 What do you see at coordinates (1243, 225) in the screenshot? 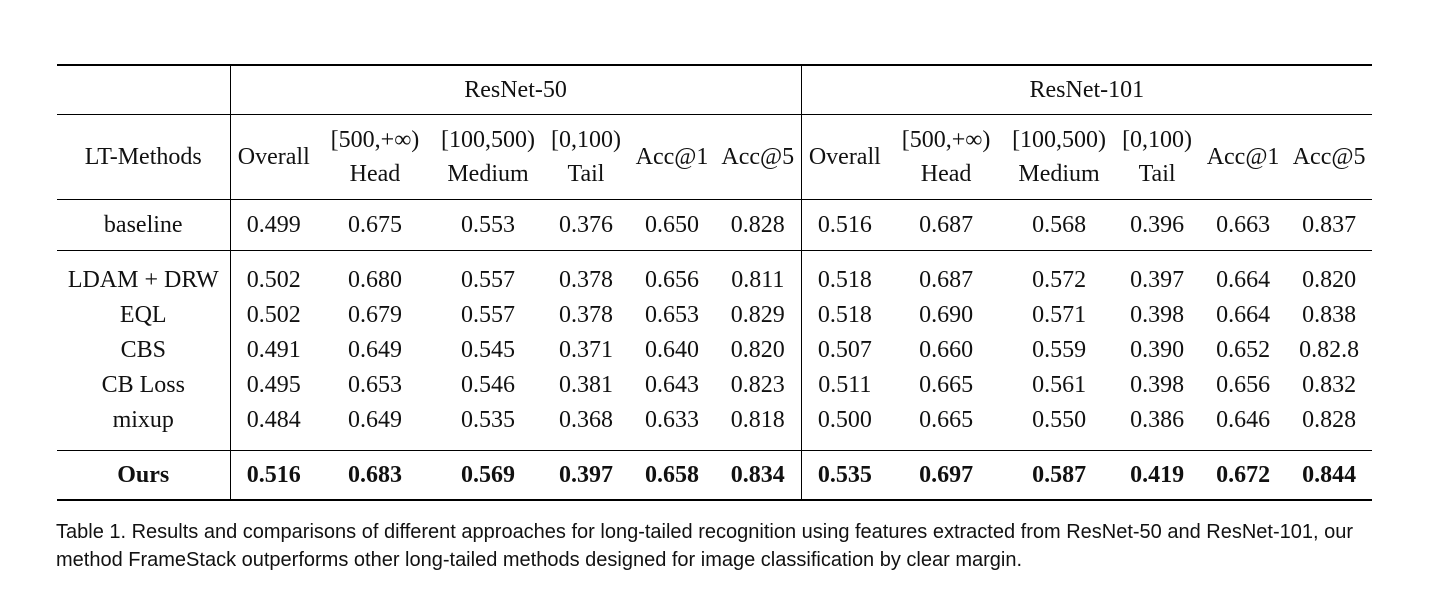
I see `value-cell: 0.663` at bounding box center [1243, 225].